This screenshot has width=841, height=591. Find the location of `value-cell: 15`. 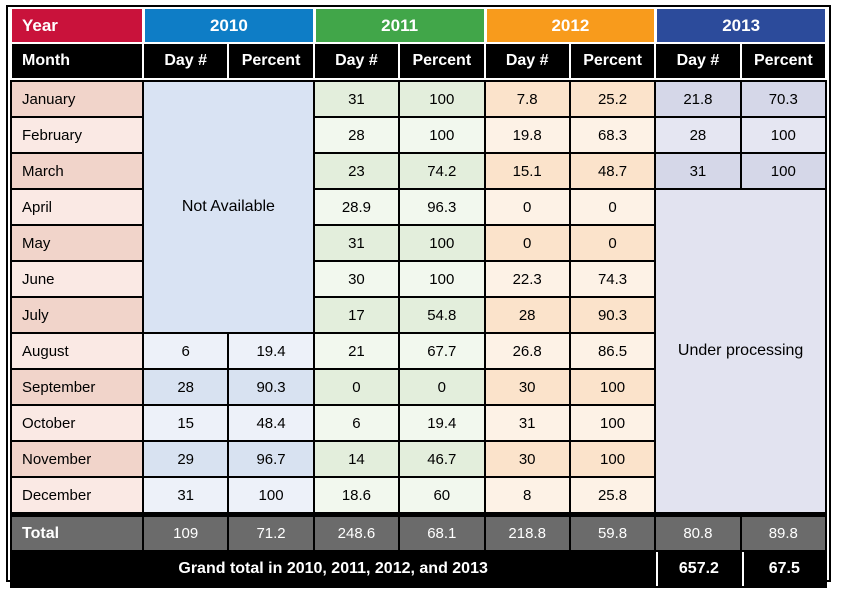

value-cell: 15 is located at coordinates (186, 423).